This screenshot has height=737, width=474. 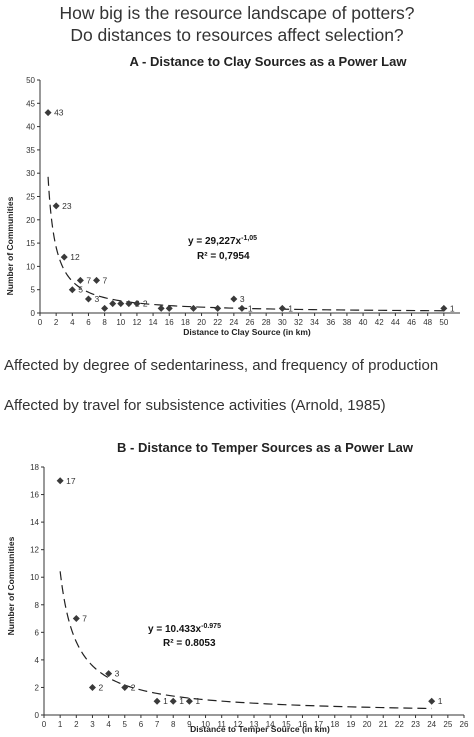 What do you see at coordinates (30, 243) in the screenshot?
I see `chart-a-y-tick-label: 15` at bounding box center [30, 243].